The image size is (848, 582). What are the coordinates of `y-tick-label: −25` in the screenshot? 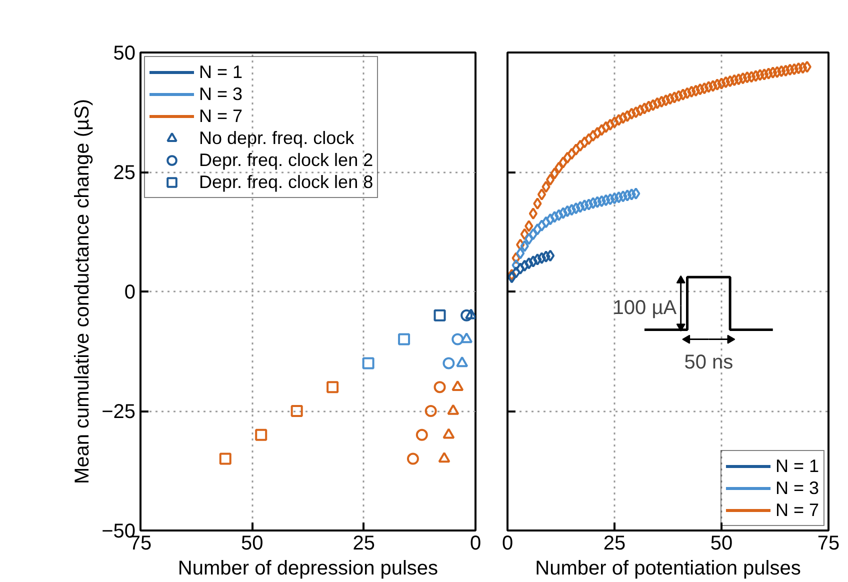 It's located at (119, 412).